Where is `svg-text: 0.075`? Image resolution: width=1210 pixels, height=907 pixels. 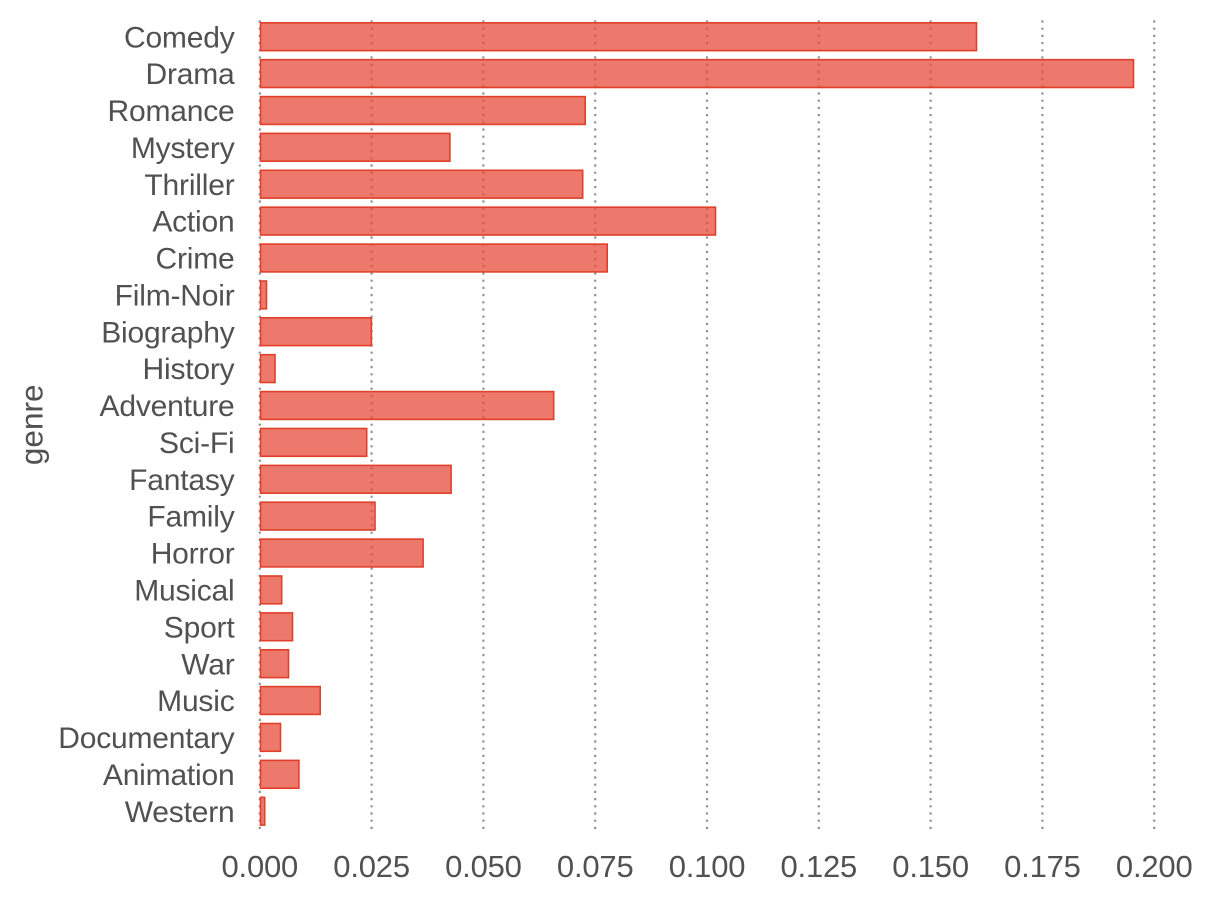
svg-text: 0.075 is located at coordinates (595, 866).